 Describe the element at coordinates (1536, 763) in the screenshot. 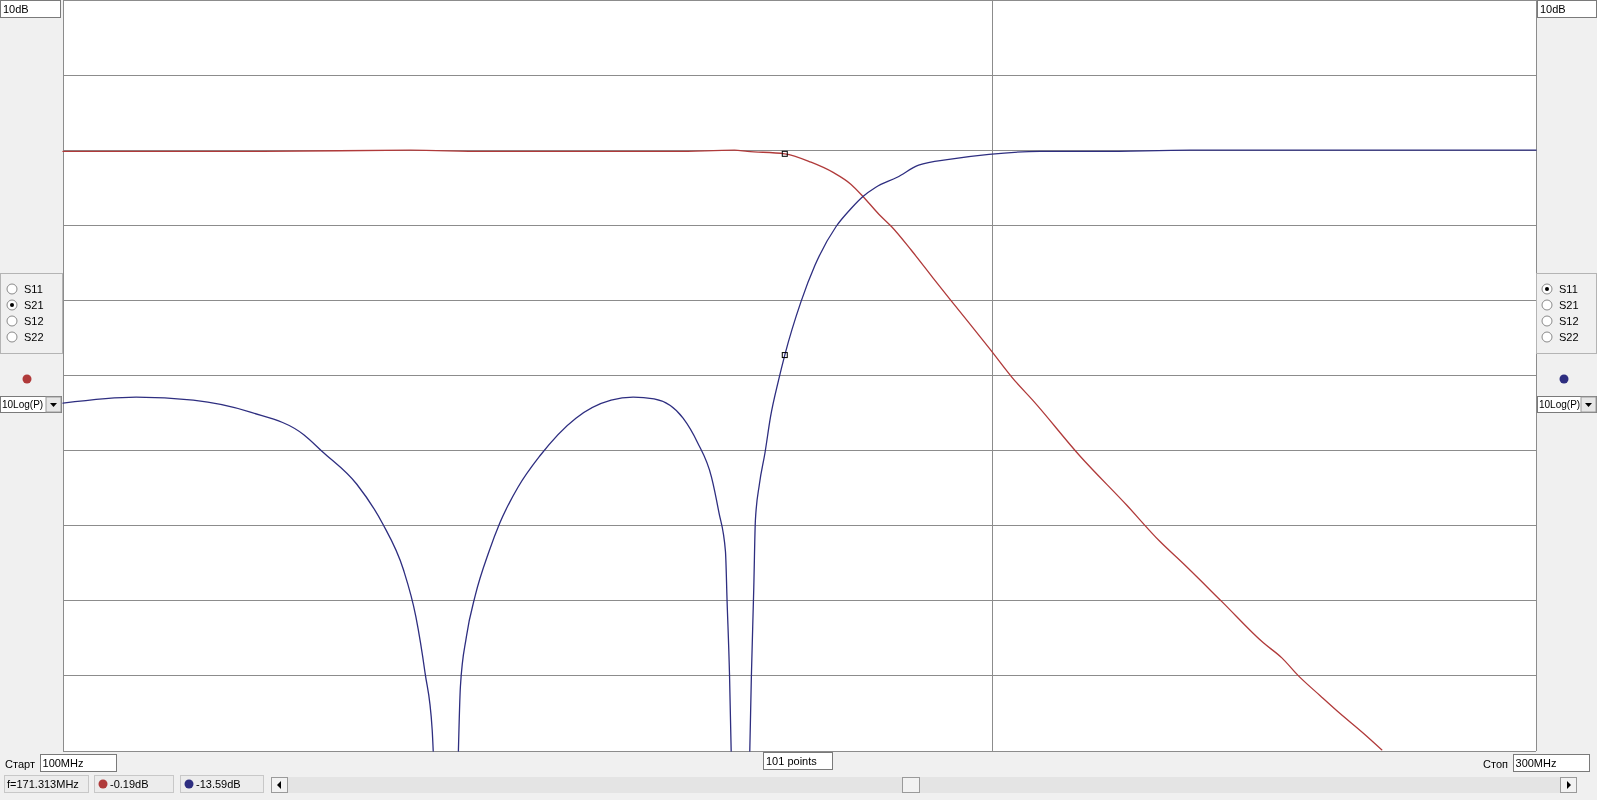

I see `x-tick-label: 300MHz` at that location.